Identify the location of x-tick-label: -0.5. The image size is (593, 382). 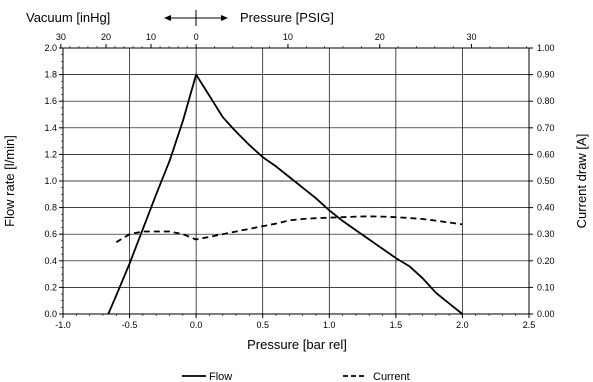
(130, 325).